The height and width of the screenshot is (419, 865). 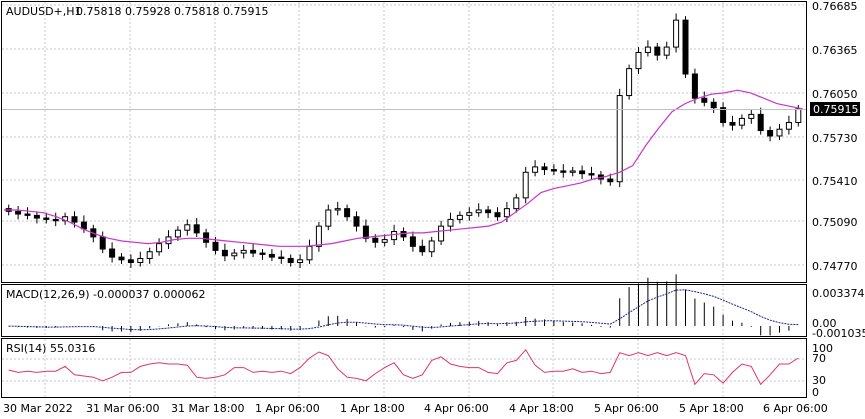 What do you see at coordinates (44, 11) in the screenshot?
I see `symbol-title: AUDUSD+,H1` at bounding box center [44, 11].